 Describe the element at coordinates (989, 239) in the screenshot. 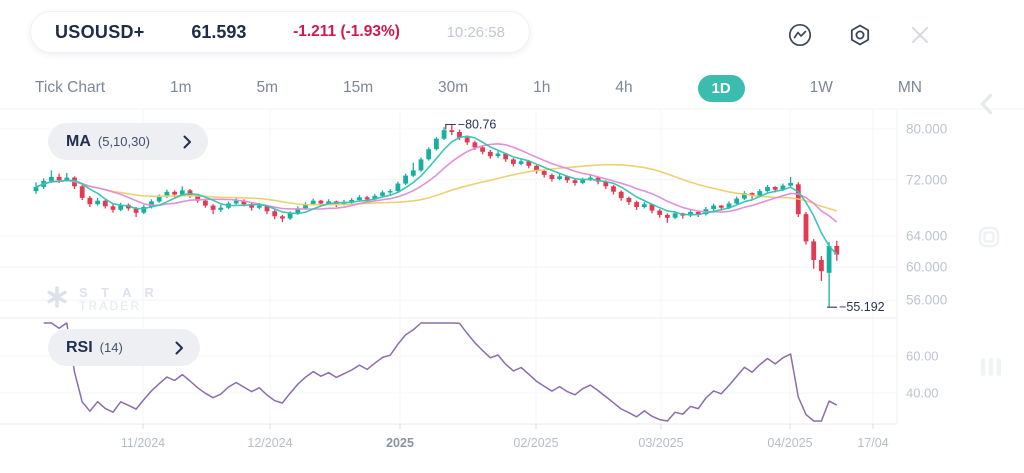

I see `panel-toggle-icon` at that location.